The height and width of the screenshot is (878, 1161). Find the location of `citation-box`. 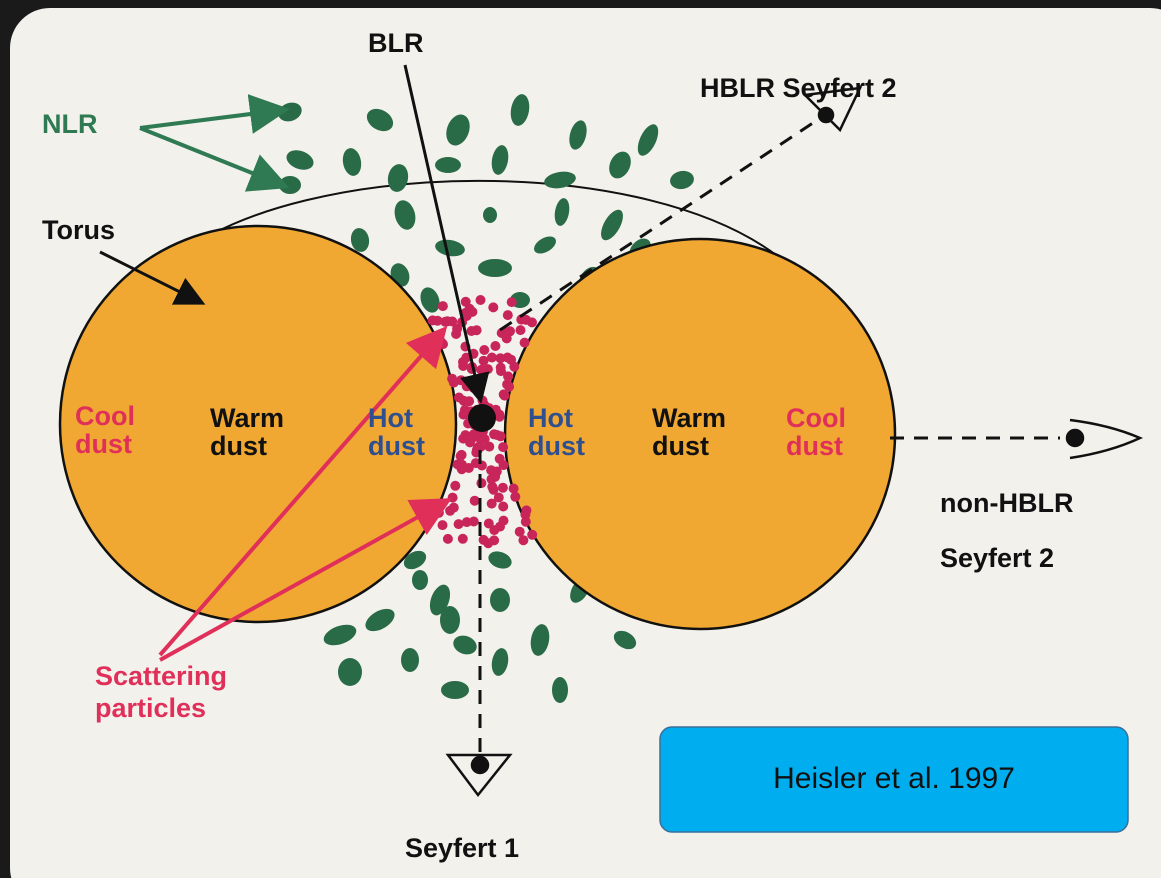

citation-box is located at coordinates (894, 779).